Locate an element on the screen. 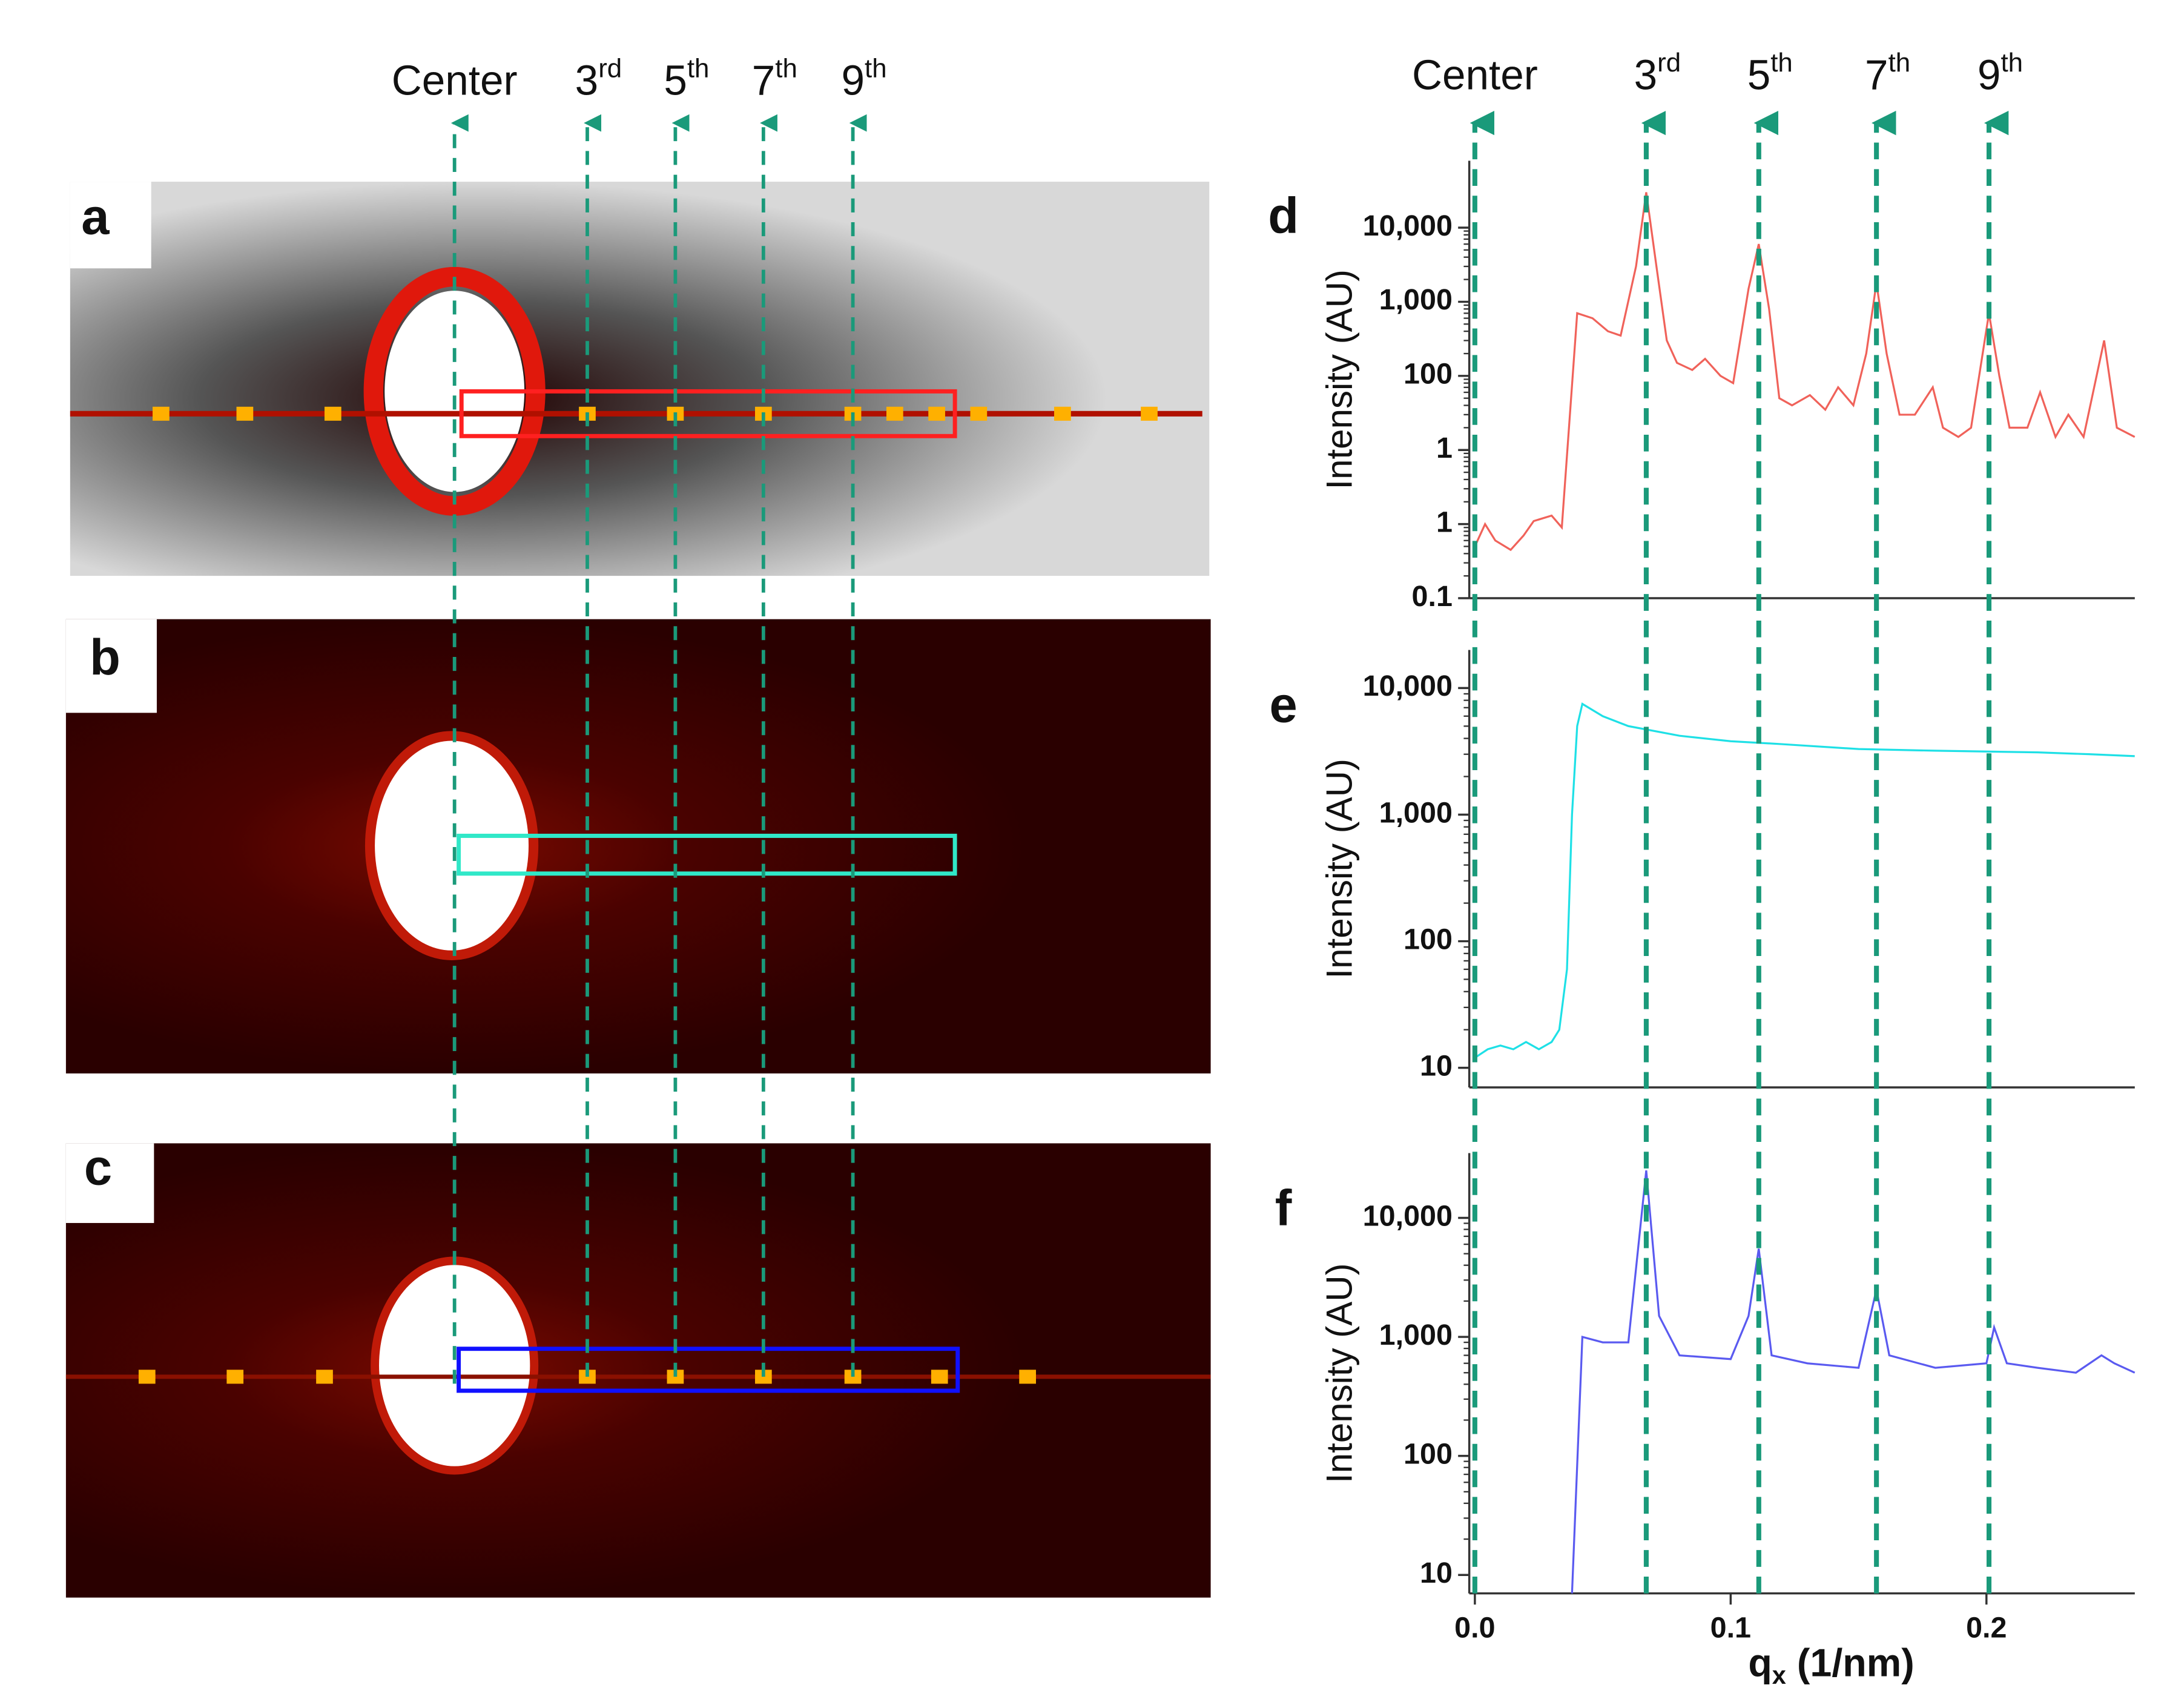 The width and height of the screenshot is (2167, 1708). panel-letter: e is located at coordinates (1284, 704).